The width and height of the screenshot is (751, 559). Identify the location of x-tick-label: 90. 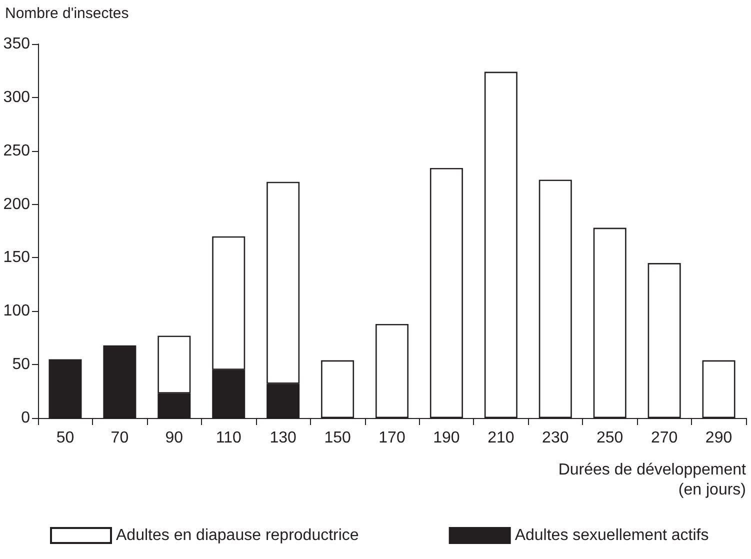
(174, 438).